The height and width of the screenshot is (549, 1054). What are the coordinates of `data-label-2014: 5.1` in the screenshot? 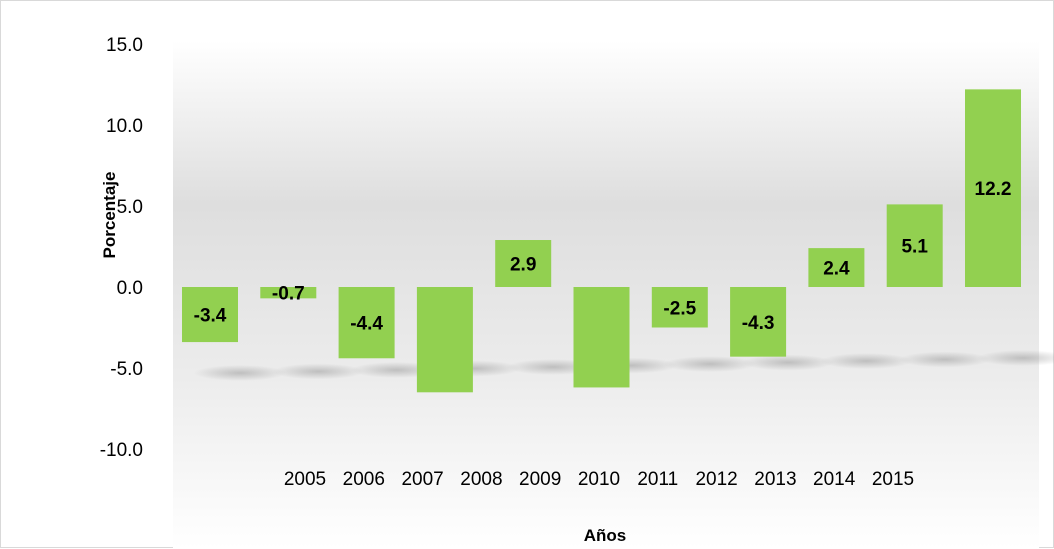 It's located at (914, 247).